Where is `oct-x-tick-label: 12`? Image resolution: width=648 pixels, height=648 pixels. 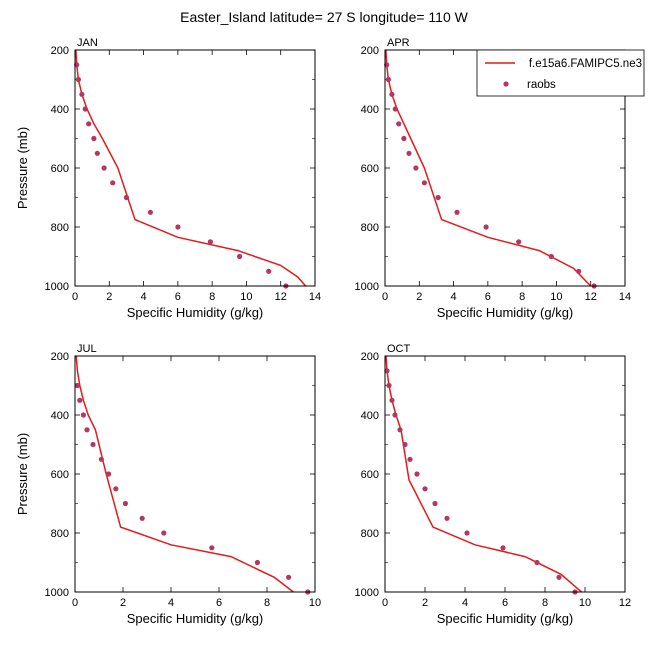
oct-x-tick-label: 12 is located at coordinates (625, 603).